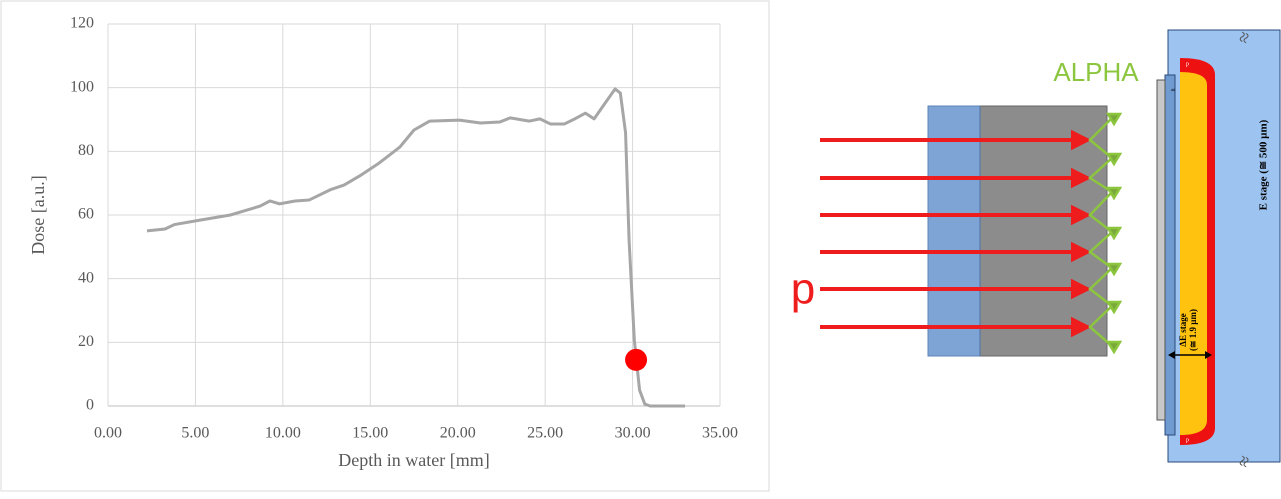  I want to click on proton-label: p, so click(803, 289).